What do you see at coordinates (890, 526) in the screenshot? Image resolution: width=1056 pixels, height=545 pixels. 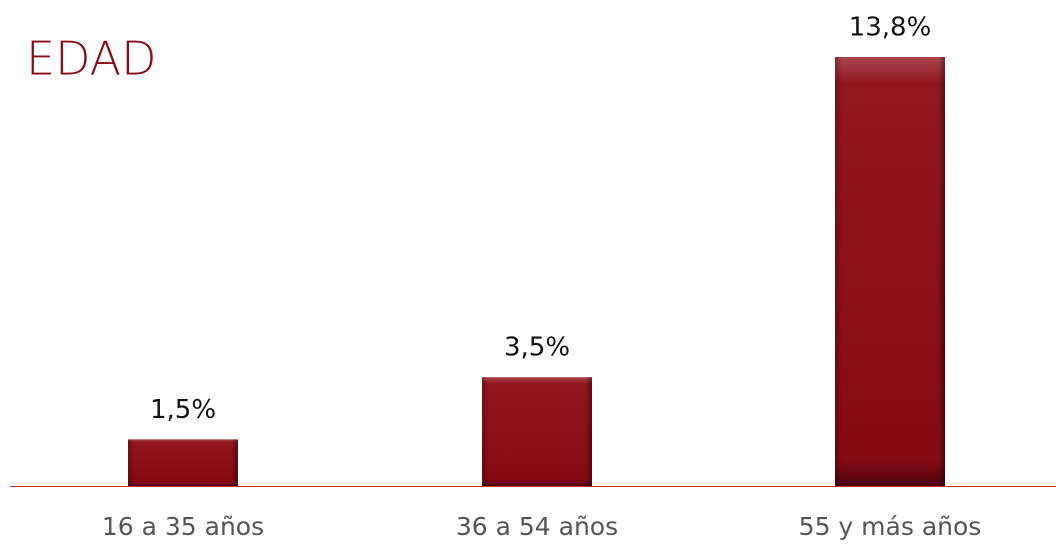 I see `x-tick-label: 55 y más años` at bounding box center [890, 526].